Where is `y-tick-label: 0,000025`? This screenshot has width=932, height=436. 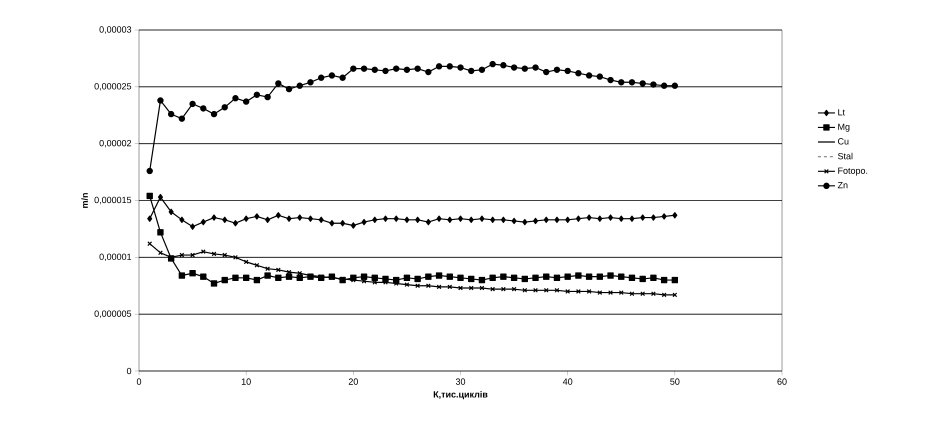 y-tick-label: 0,000025 is located at coordinates (113, 87).